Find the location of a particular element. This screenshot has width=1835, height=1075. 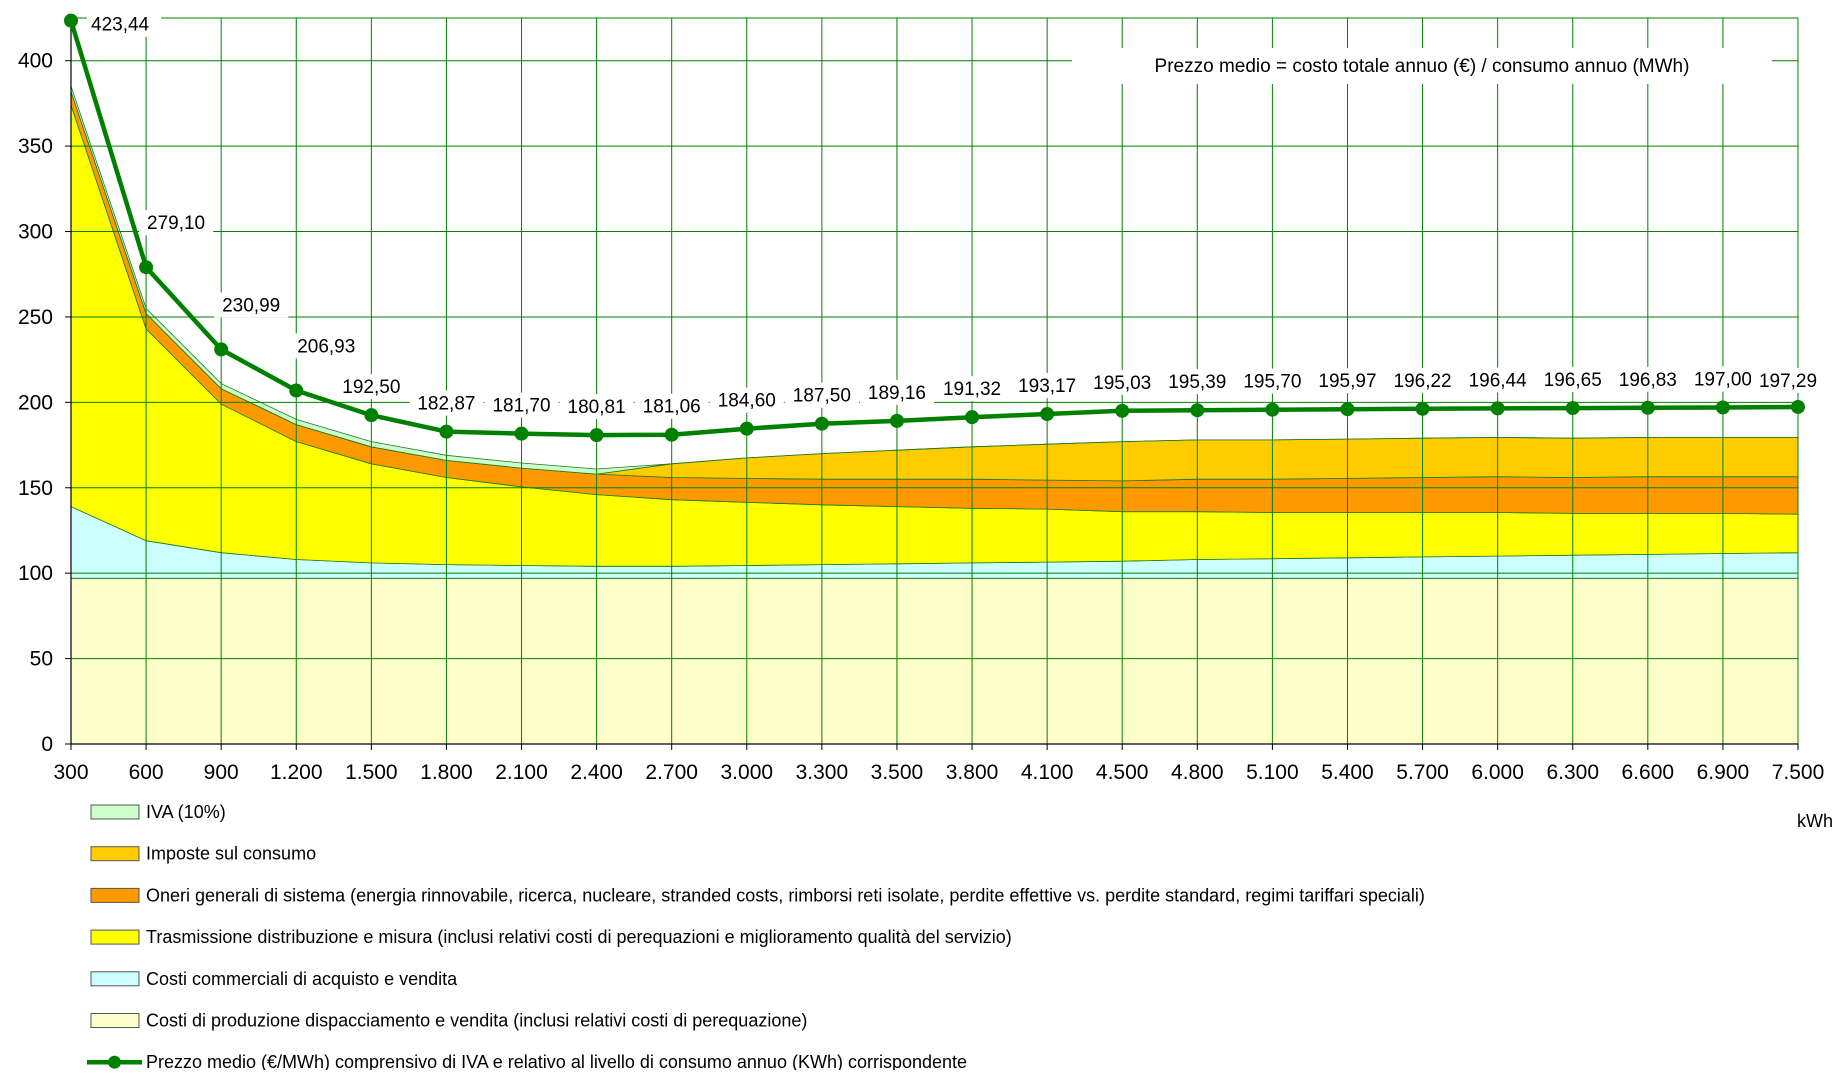

x-tick-label: 5.100 is located at coordinates (1272, 772).